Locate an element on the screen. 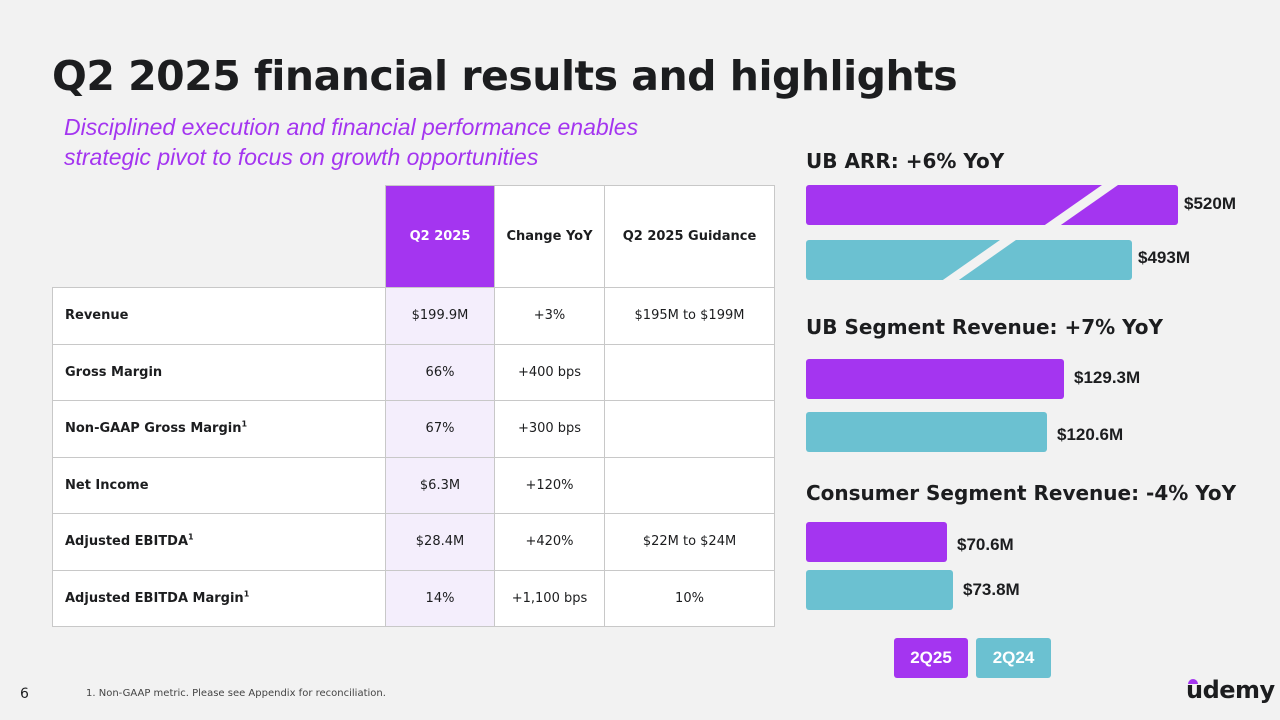  guidance-cell: $195M to $199M is located at coordinates (689, 316).